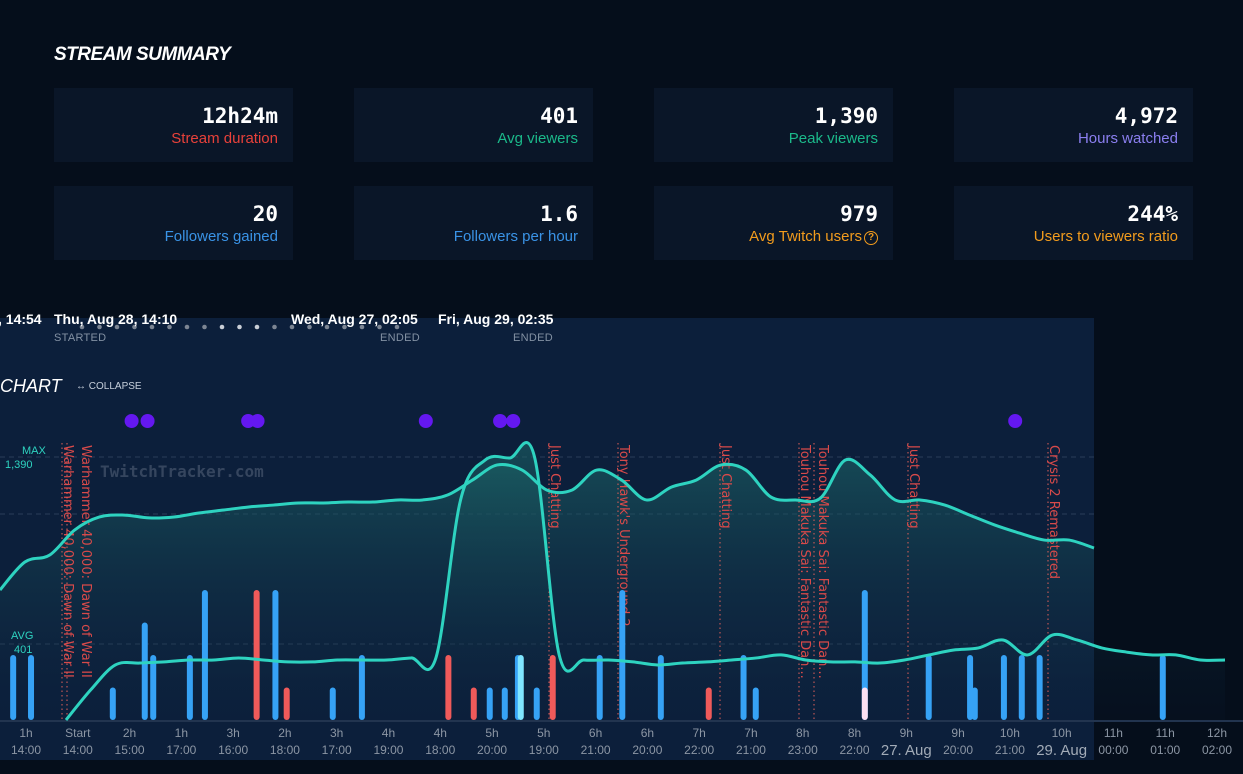 Image resolution: width=1243 pixels, height=774 pixels. What do you see at coordinates (337, 733) in the screenshot?
I see `x-tick-label: 3h` at bounding box center [337, 733].